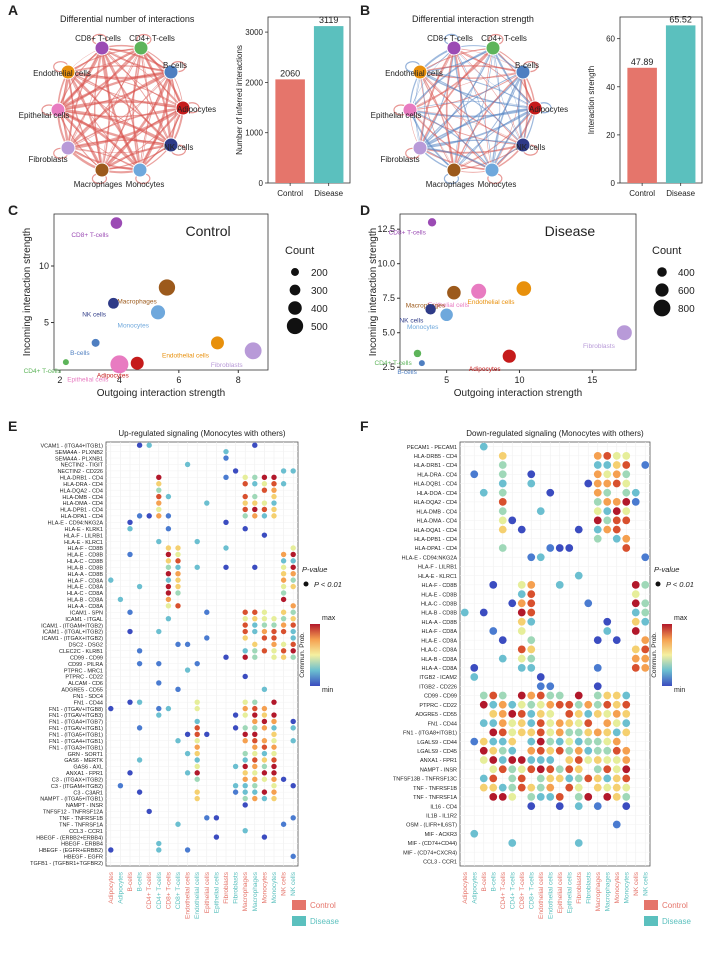  I want to click on x-tick-label: 8, so click(238, 380).